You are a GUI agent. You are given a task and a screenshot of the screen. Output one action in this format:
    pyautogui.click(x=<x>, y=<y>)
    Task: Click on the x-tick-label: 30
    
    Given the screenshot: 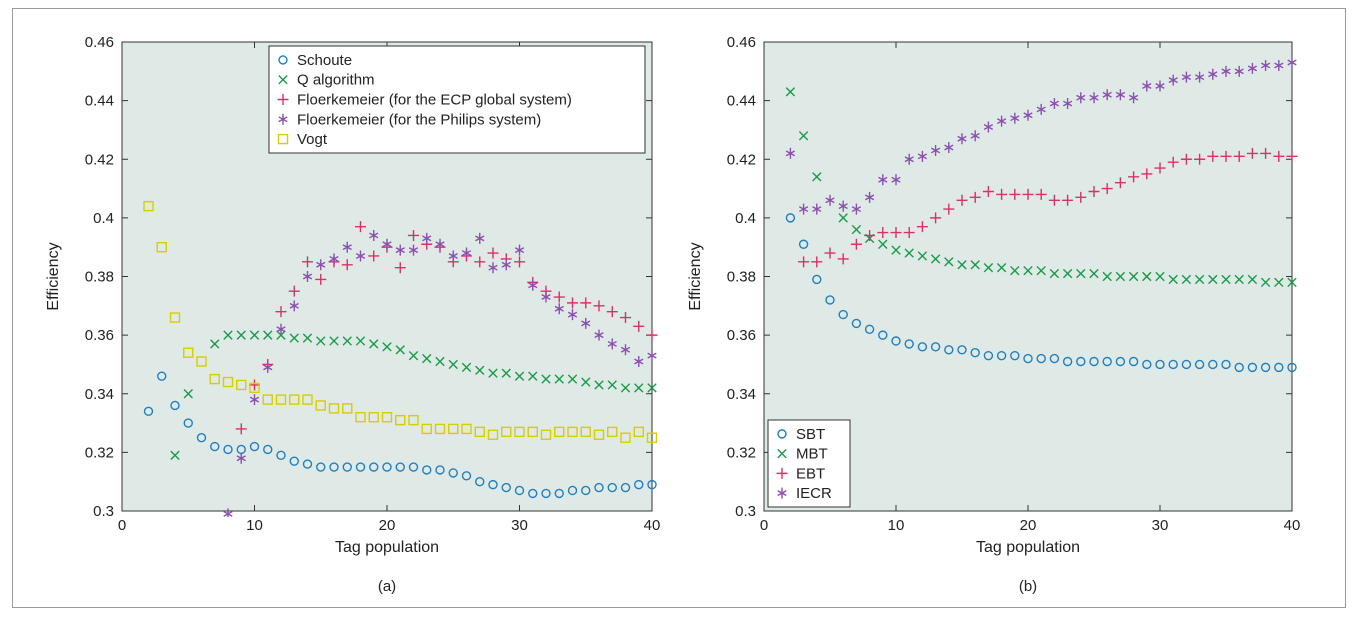 What is the action you would take?
    pyautogui.click(x=519, y=525)
    